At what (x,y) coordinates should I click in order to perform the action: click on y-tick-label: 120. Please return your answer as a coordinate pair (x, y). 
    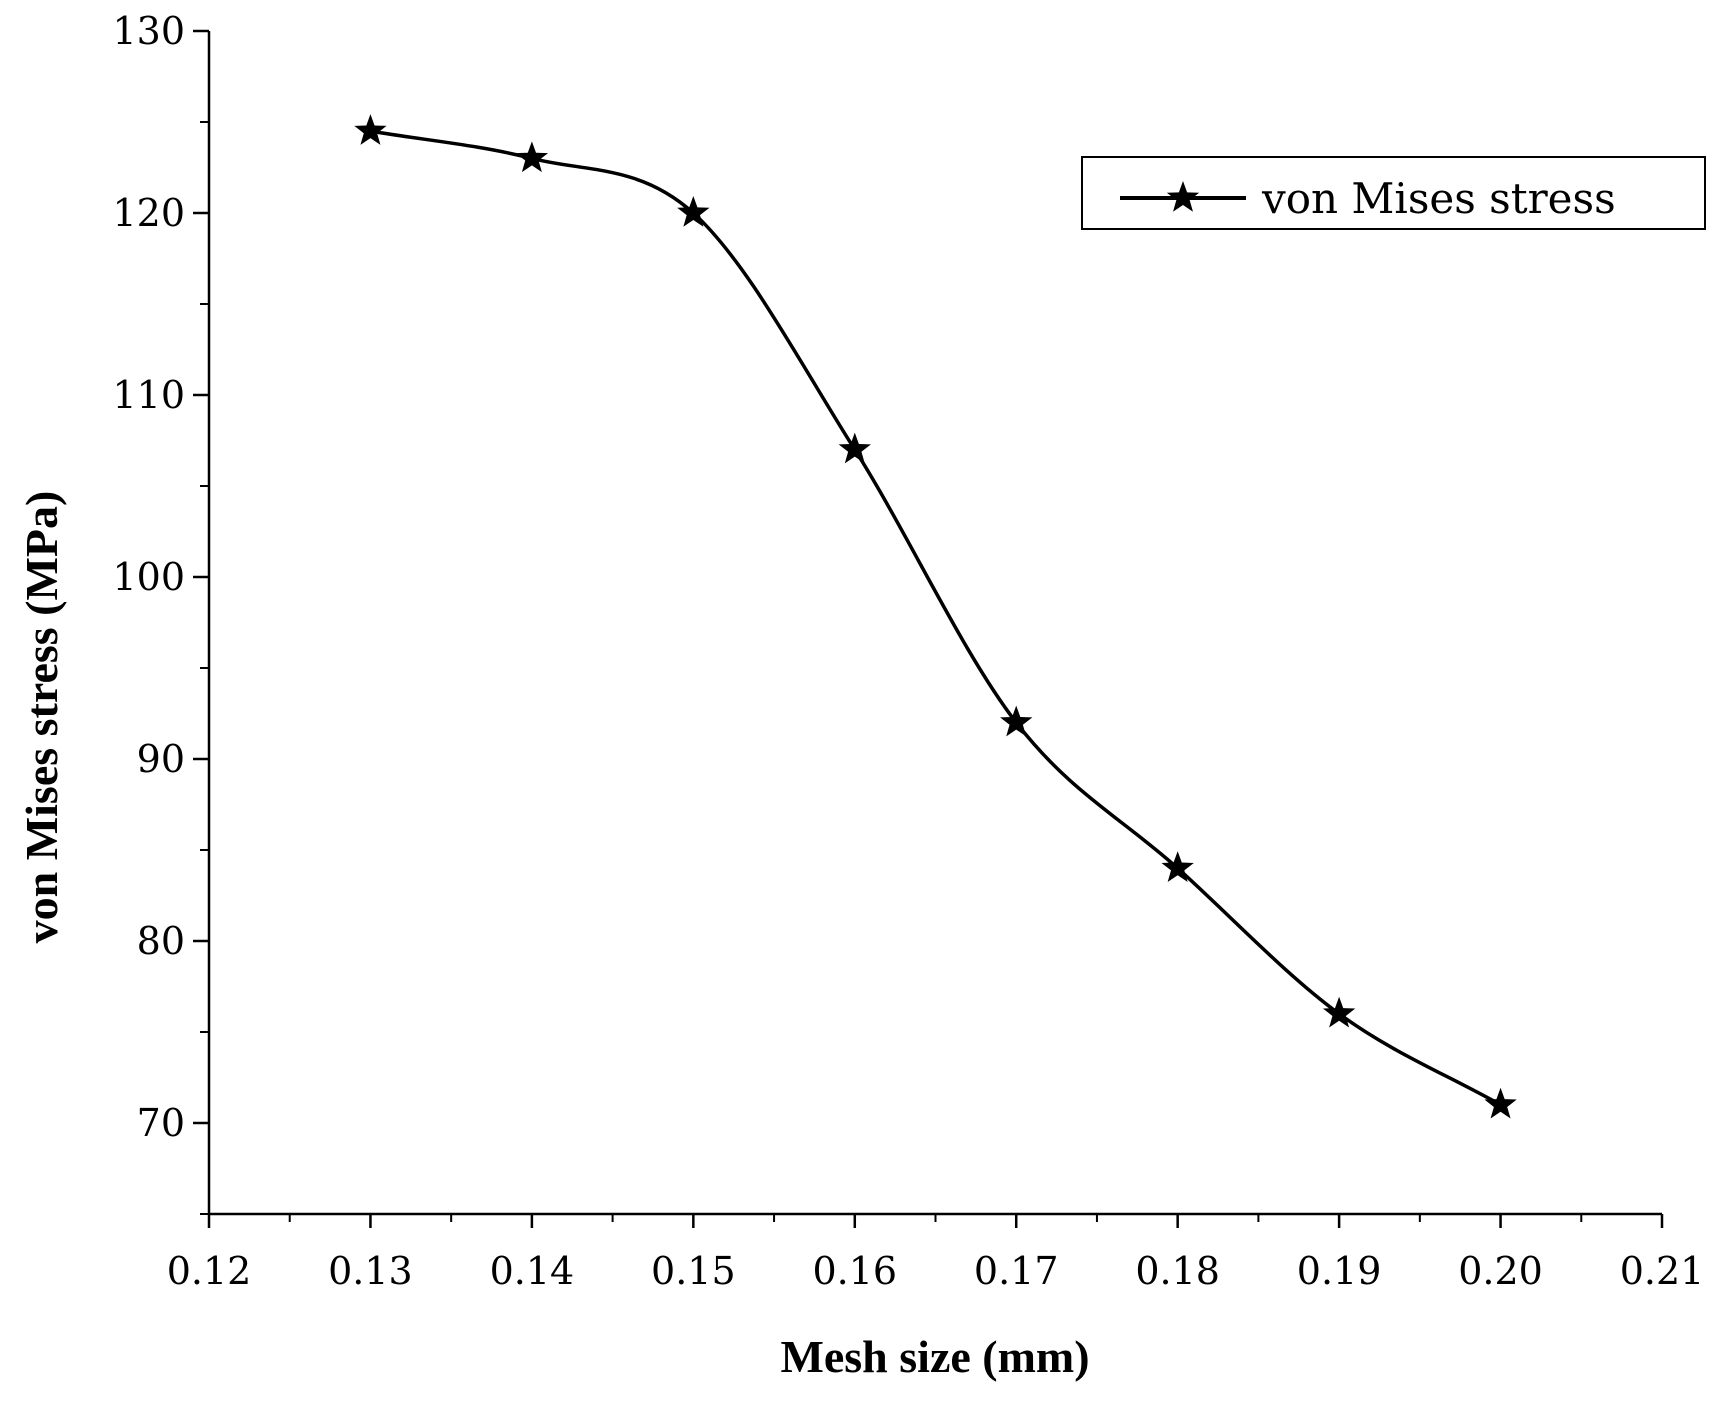
    Looking at the image, I should click on (148, 213).